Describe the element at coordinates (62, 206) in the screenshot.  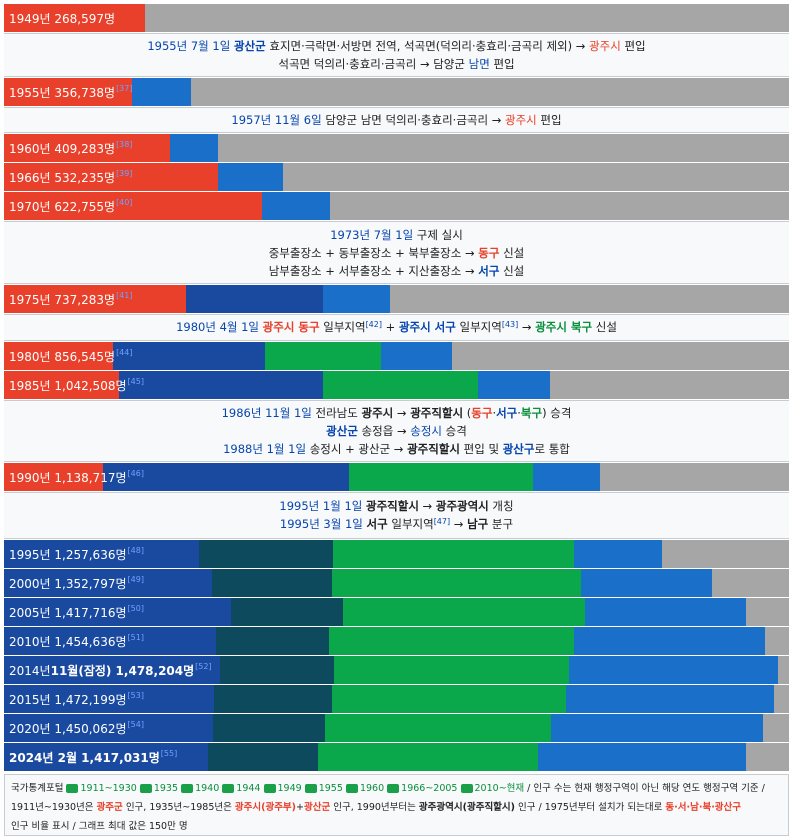
I see `bar-label-value: 1970년 622,755명` at that location.